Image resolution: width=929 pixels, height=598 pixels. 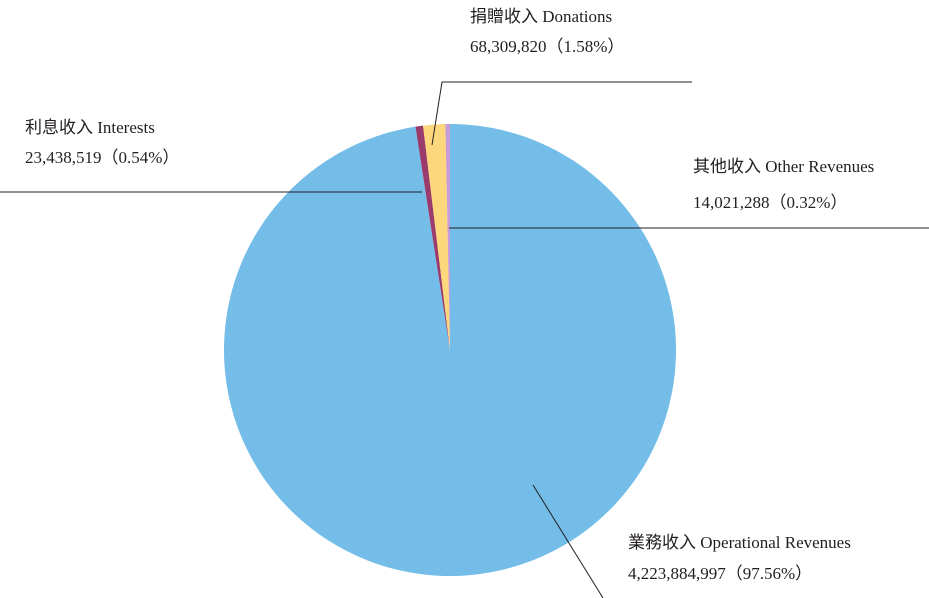 I want to click on slice-amount: 68,309,820, so click(x=508, y=46).